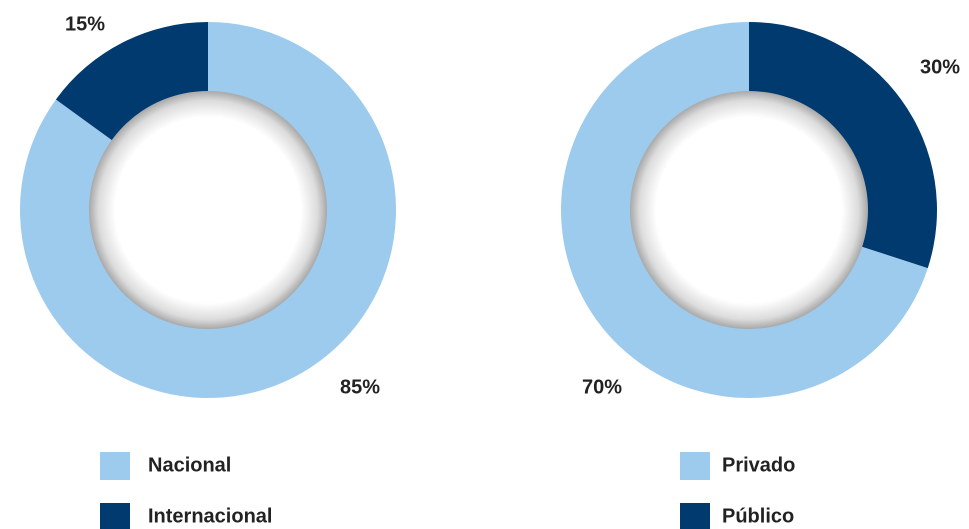 The height and width of the screenshot is (529, 969). Describe the element at coordinates (210, 516) in the screenshot. I see `legend-label: Internacional` at that location.